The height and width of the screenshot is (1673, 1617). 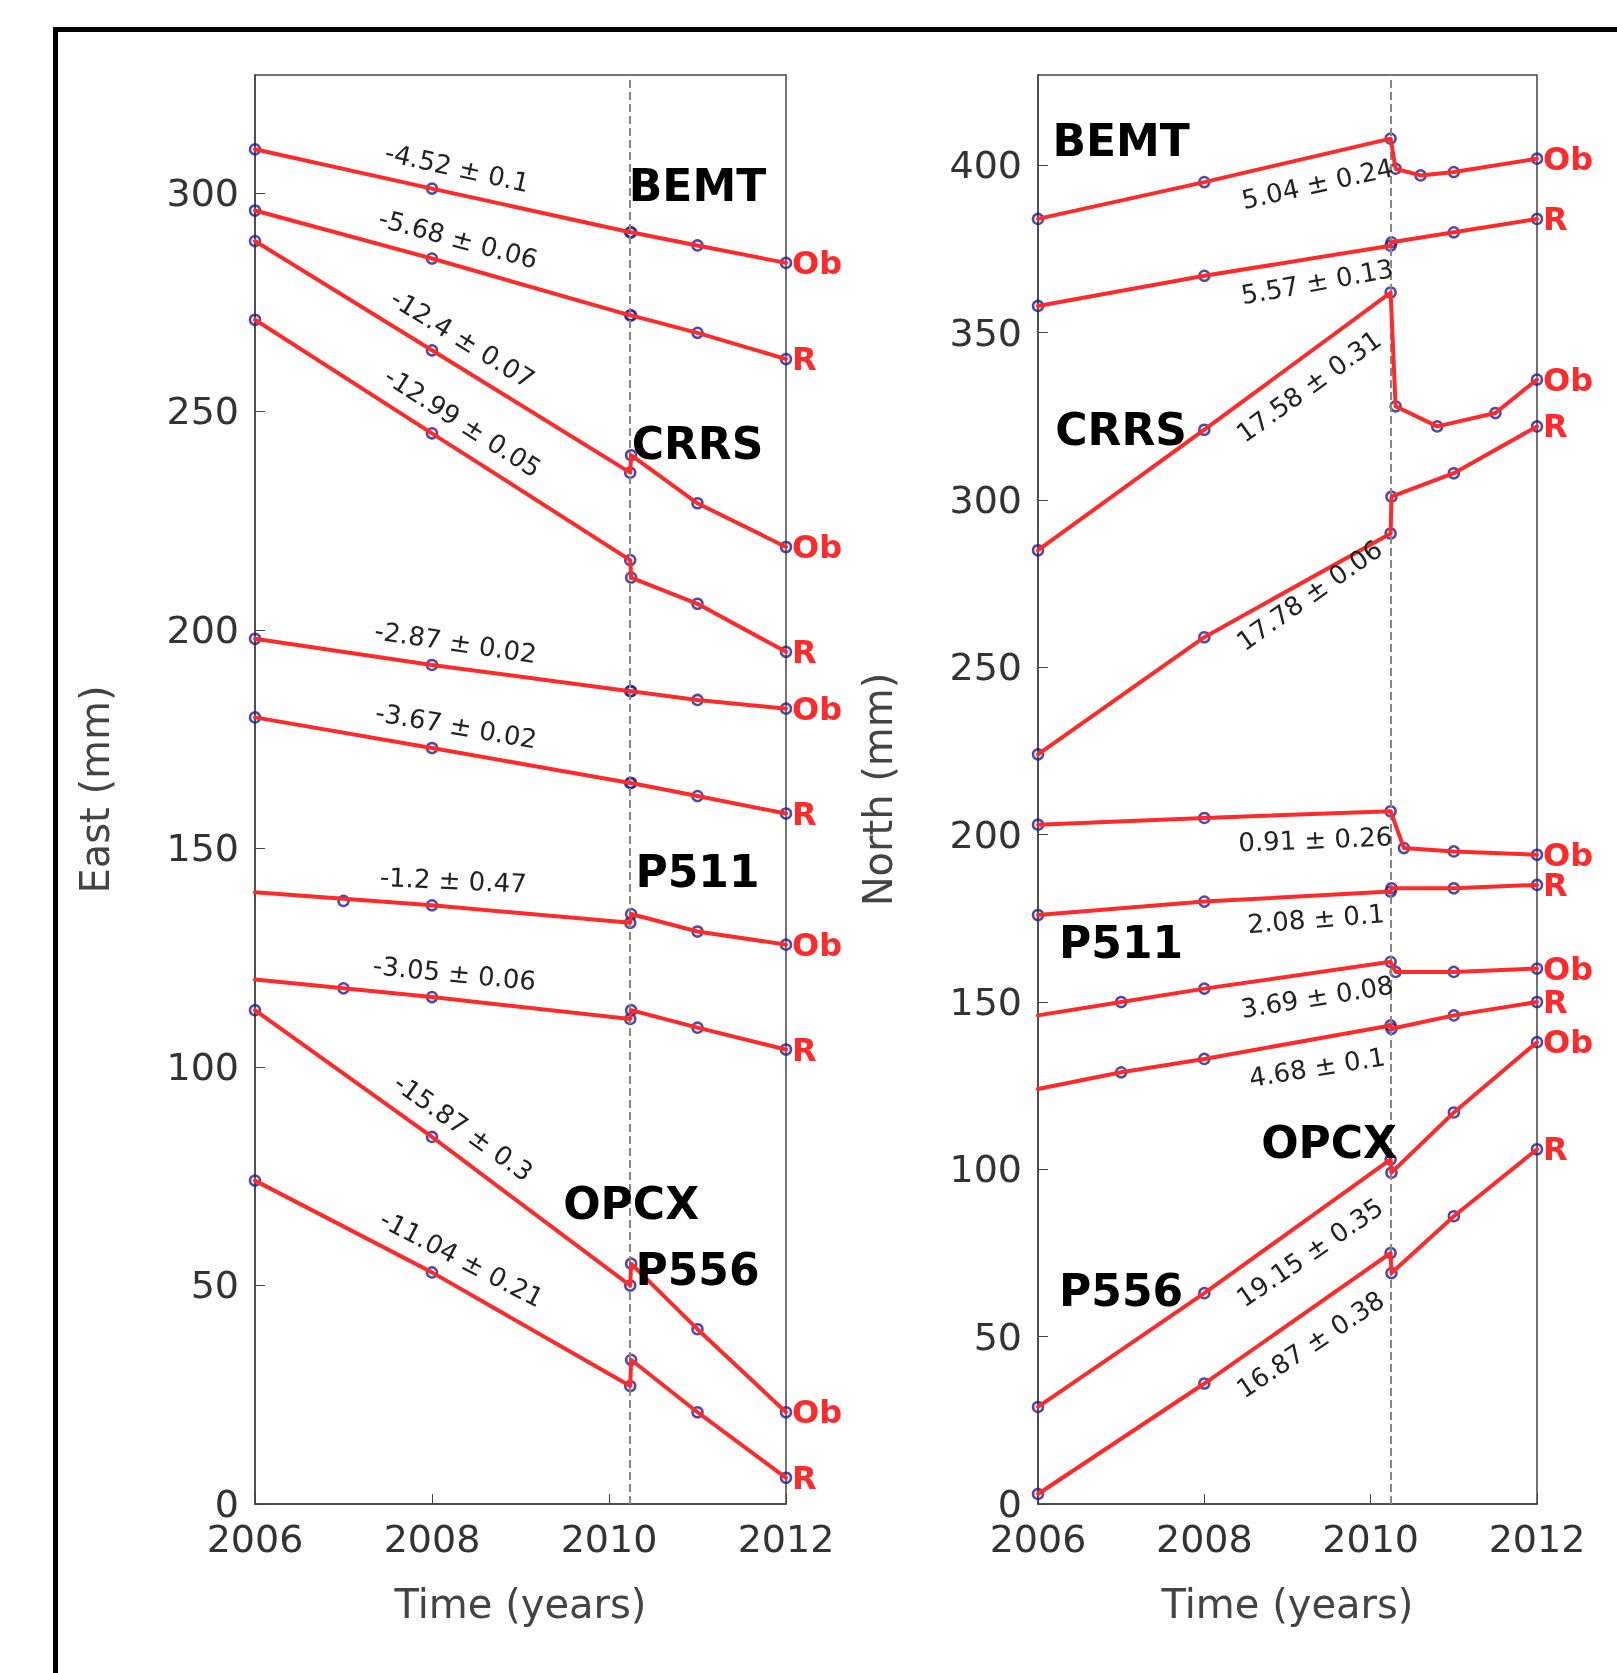 I want to click on annotation: 0.91 ± 0.26, so click(x=1315, y=839).